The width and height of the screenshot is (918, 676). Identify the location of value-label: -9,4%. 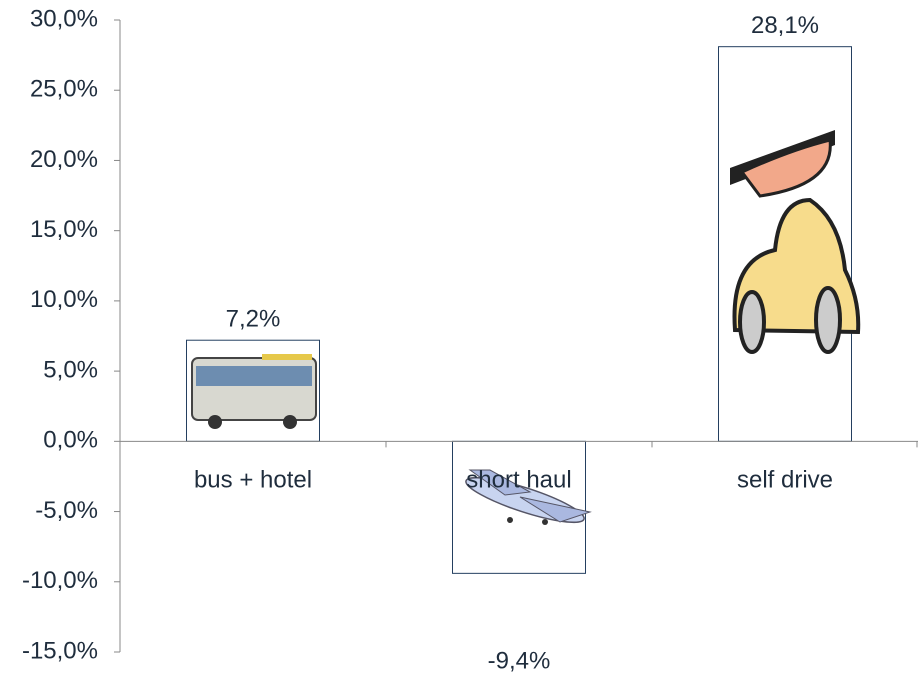
(519, 660).